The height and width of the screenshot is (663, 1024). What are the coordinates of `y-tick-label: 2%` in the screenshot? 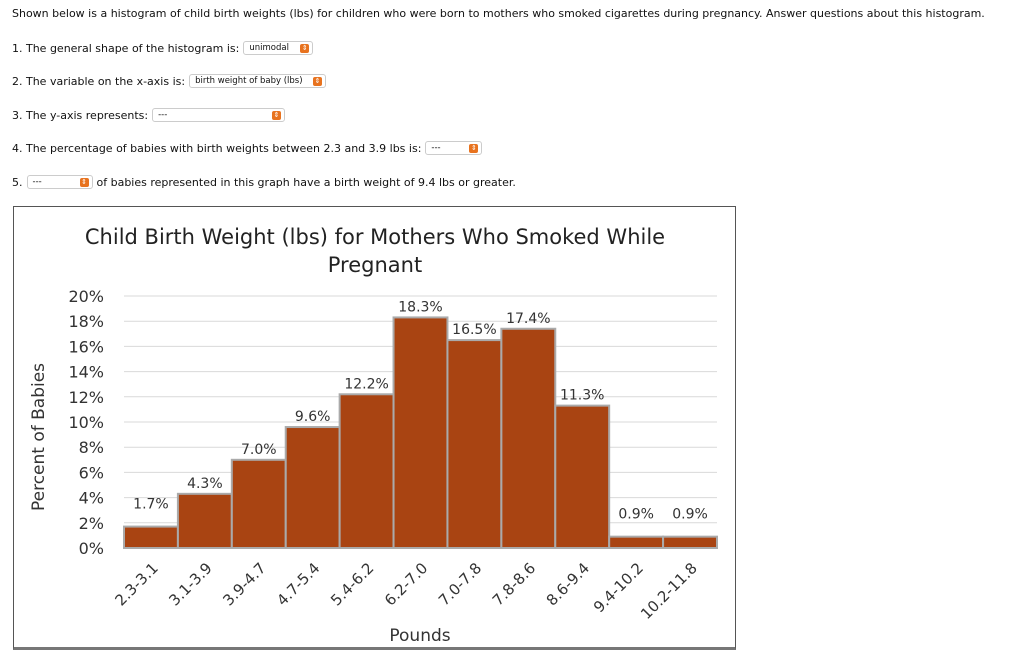 It's located at (91, 523).